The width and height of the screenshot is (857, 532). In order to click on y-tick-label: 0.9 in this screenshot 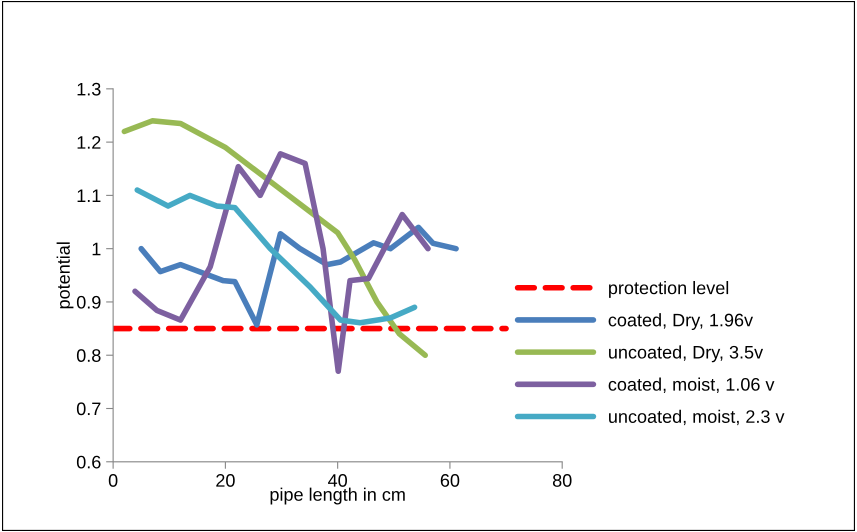, I will do `click(88, 302)`.